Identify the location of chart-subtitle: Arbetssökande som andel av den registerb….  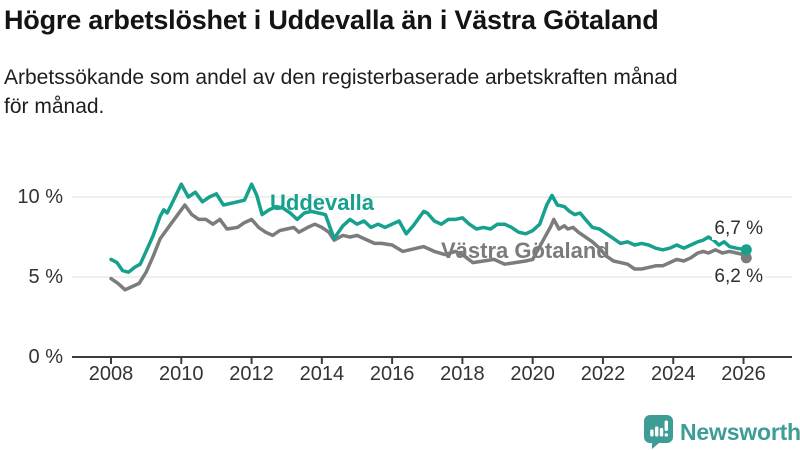
(394, 92).